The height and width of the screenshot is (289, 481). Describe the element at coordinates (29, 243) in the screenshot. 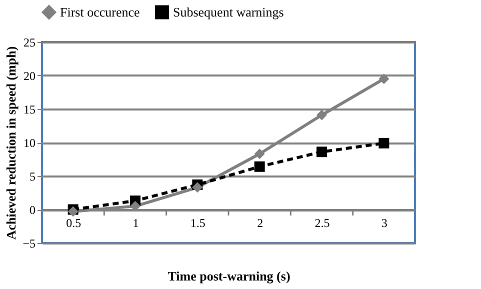

I see `y-tick-label: −5` at that location.